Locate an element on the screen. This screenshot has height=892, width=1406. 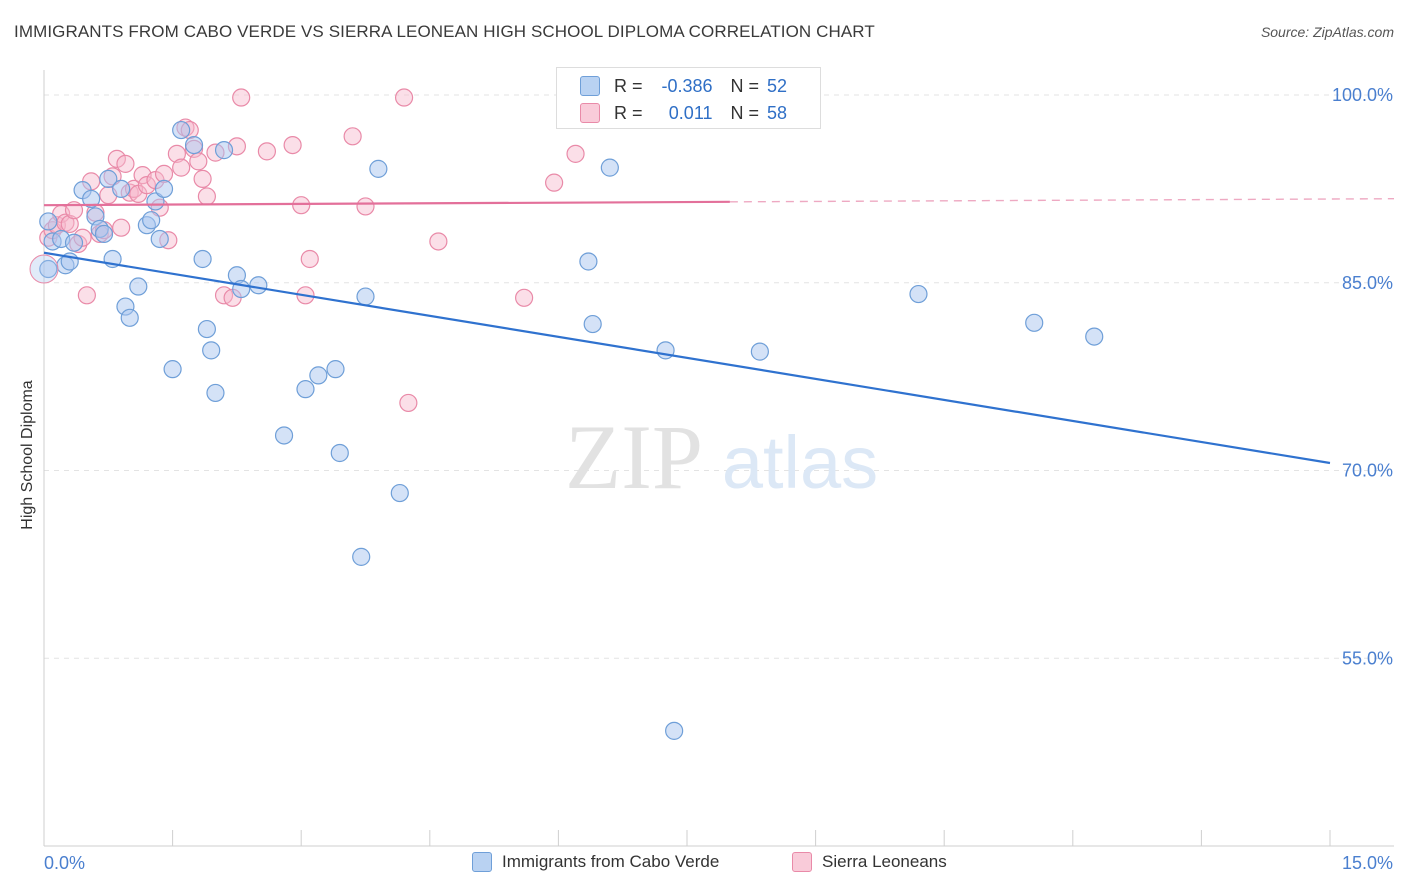
watermark: ZIP atlas is located at coordinates (721, 457).